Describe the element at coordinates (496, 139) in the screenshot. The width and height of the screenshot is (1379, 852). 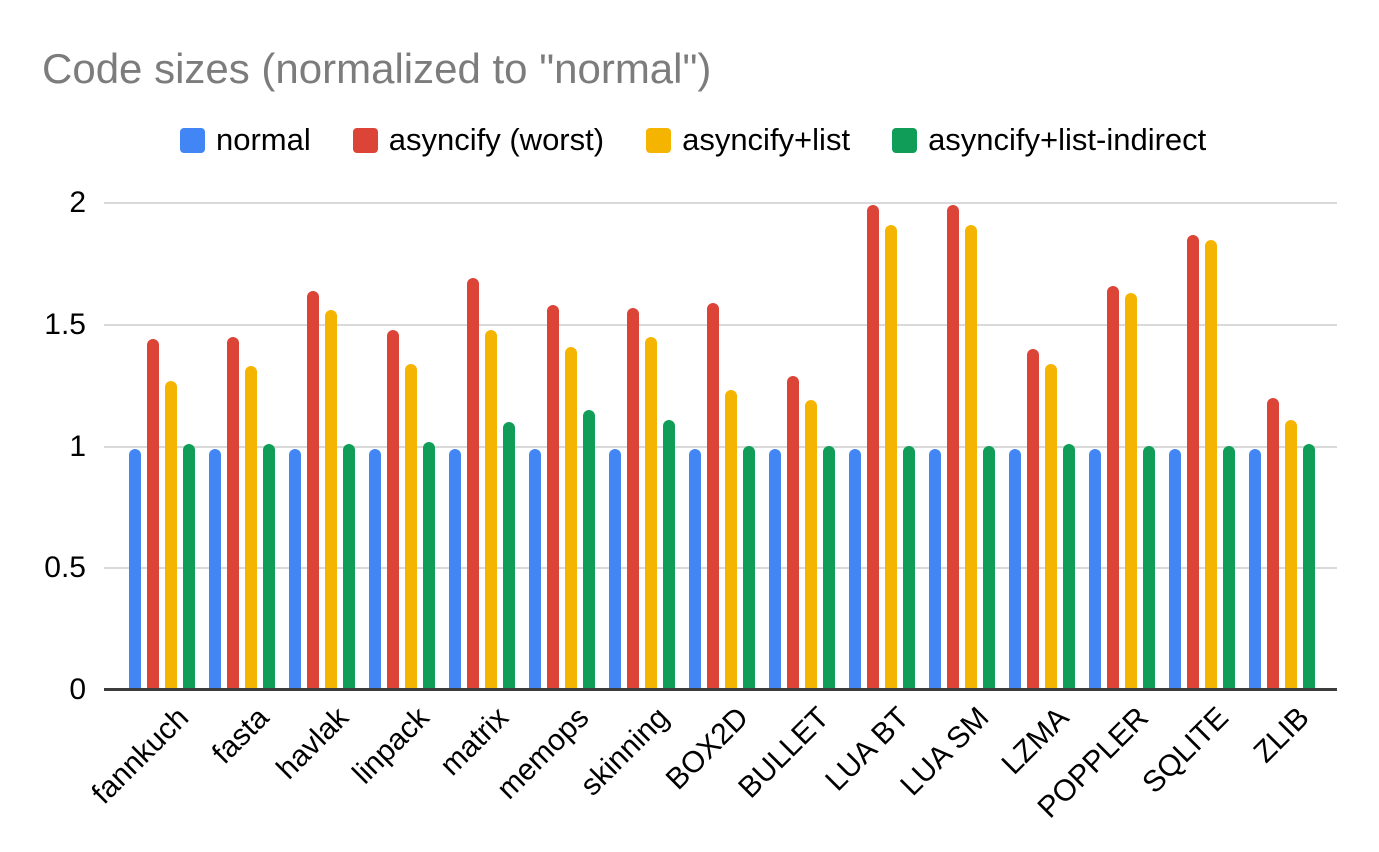
I see `legend-label: asyncify (worst)` at that location.